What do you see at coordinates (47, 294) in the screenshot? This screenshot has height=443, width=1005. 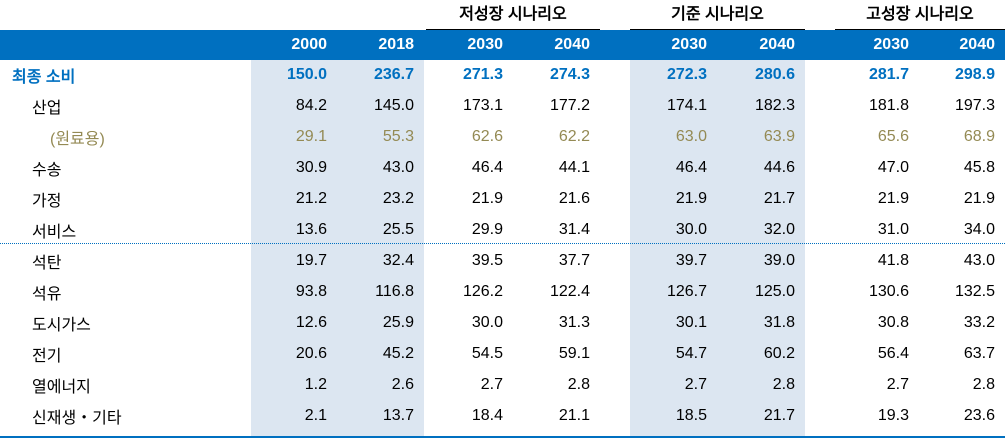 I see `row-label: 석유` at bounding box center [47, 294].